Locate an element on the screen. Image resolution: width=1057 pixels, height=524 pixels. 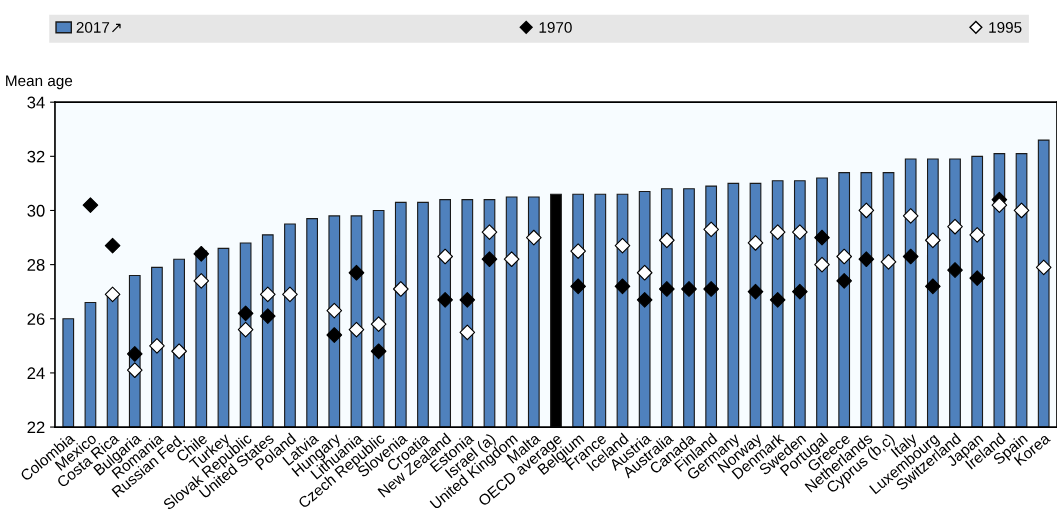
legend-label: 1995 is located at coordinates (1005, 27).